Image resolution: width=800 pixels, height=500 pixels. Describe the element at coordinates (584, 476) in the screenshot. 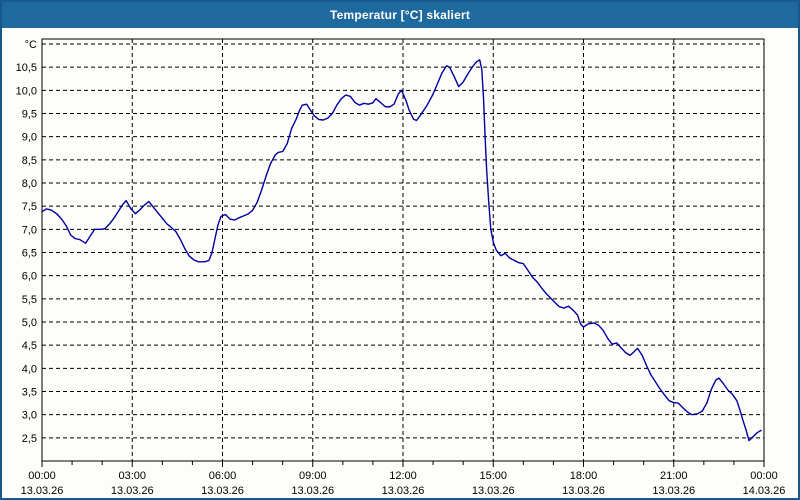

I see `x-axis-time-label: 18:00` at that location.